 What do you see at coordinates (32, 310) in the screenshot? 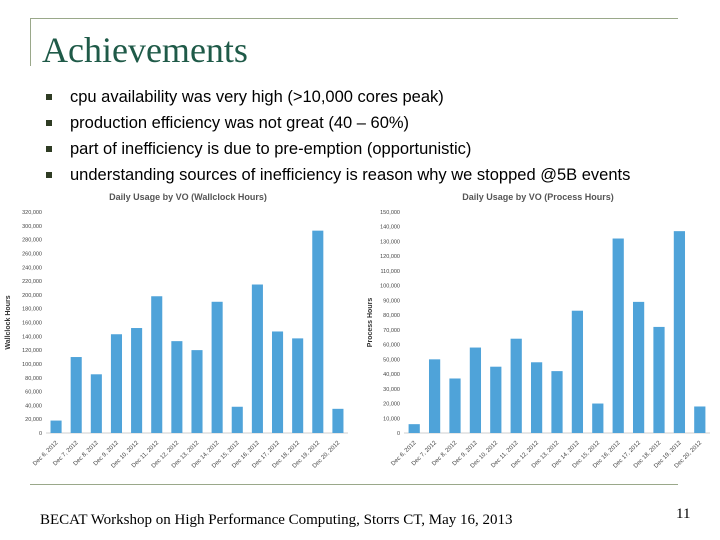
I see `y-tick-label: 180,000` at bounding box center [32, 310].